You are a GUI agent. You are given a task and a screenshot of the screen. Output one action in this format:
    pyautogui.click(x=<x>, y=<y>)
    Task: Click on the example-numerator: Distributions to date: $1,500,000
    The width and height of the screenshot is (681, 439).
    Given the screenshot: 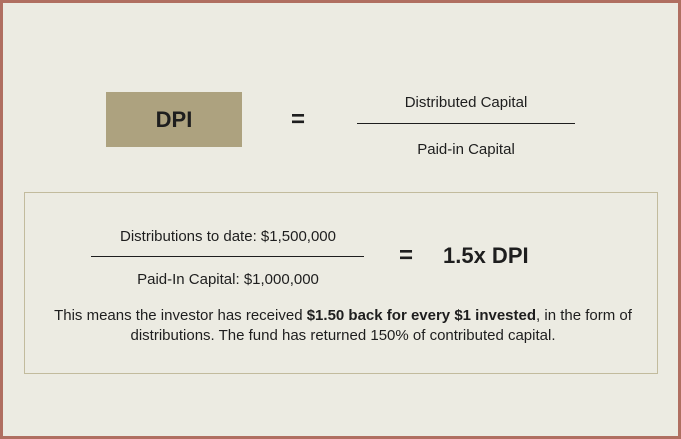 What is the action you would take?
    pyautogui.click(x=228, y=236)
    